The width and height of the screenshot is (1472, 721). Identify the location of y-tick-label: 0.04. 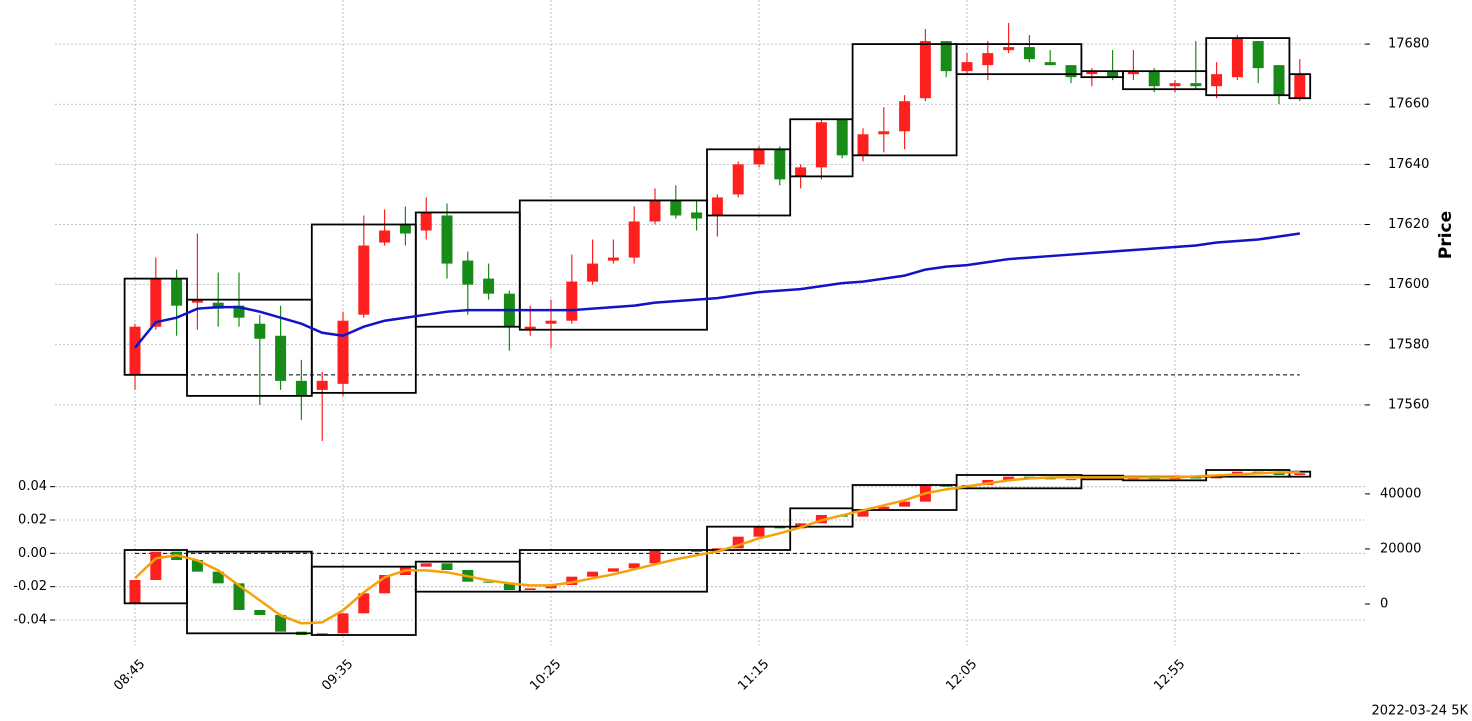
(32, 486).